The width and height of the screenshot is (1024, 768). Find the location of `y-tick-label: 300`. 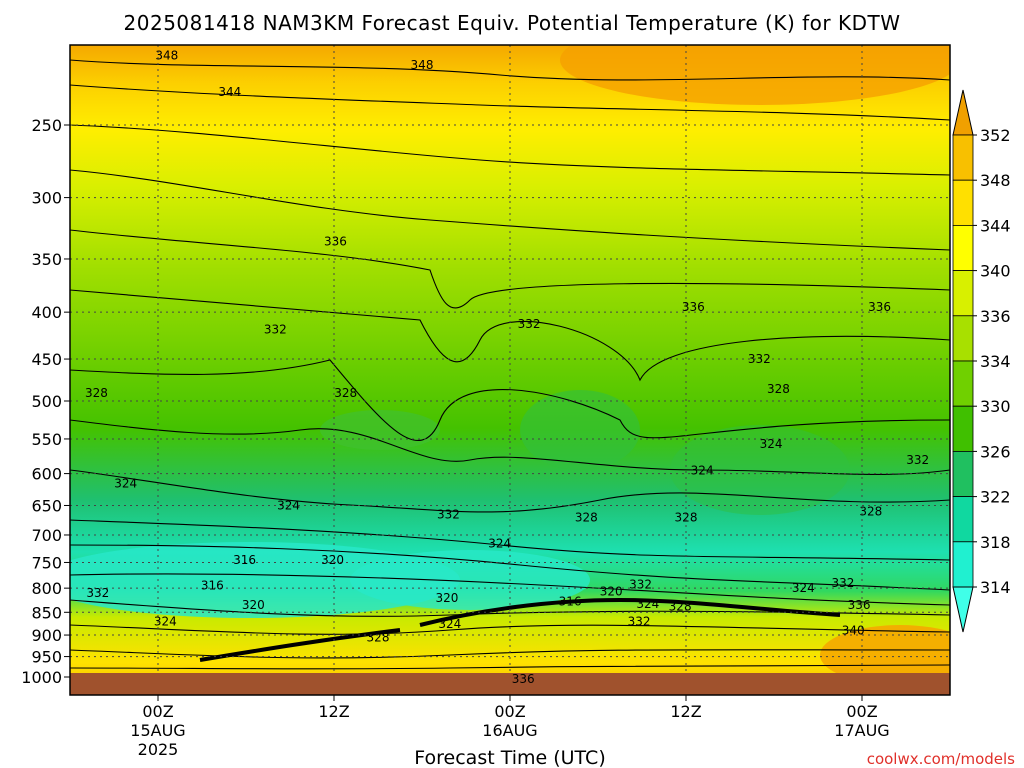

y-tick-label: 300 is located at coordinates (46, 198).